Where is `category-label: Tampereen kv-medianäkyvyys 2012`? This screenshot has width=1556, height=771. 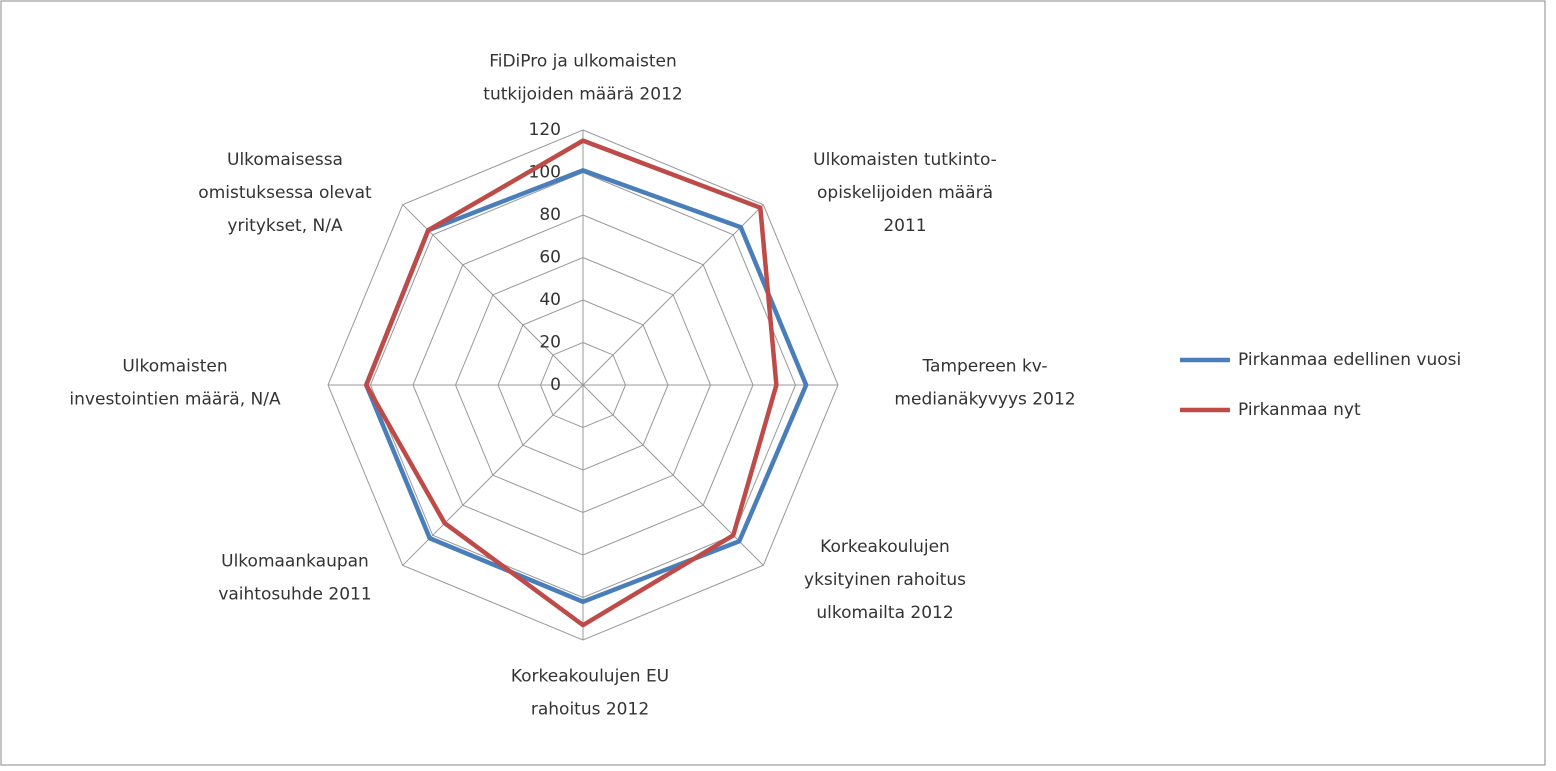
category-label: Tampereen kv-medianäkyvyys 2012 is located at coordinates (984, 383).